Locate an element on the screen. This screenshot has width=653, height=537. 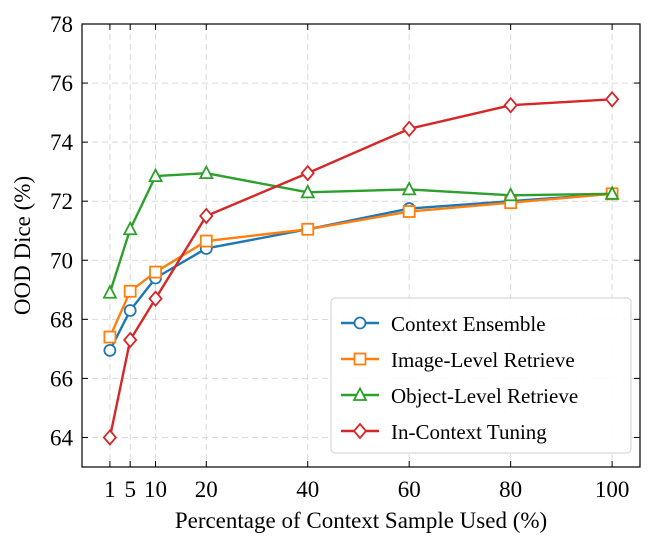
legend-label: Image-Level Retrieve is located at coordinates (483, 360).